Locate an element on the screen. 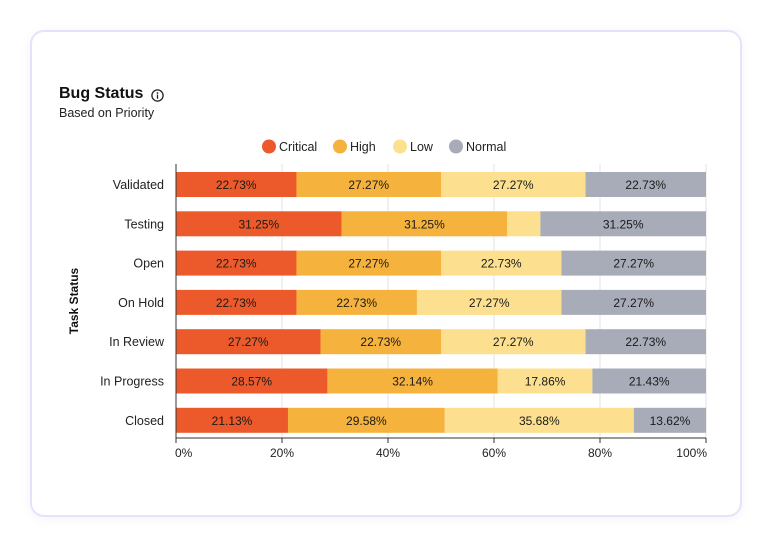 The height and width of the screenshot is (547, 773). bar-testing-normal is located at coordinates (623, 224).